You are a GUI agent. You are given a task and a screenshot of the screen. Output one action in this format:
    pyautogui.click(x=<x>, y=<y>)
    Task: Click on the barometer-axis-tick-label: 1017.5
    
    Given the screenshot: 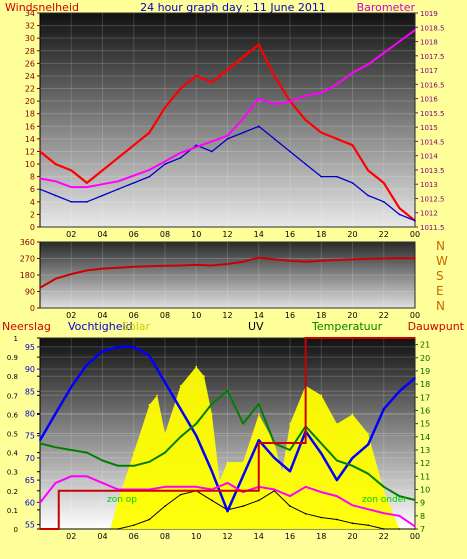 What is the action you would take?
    pyautogui.click(x=432, y=57)
    